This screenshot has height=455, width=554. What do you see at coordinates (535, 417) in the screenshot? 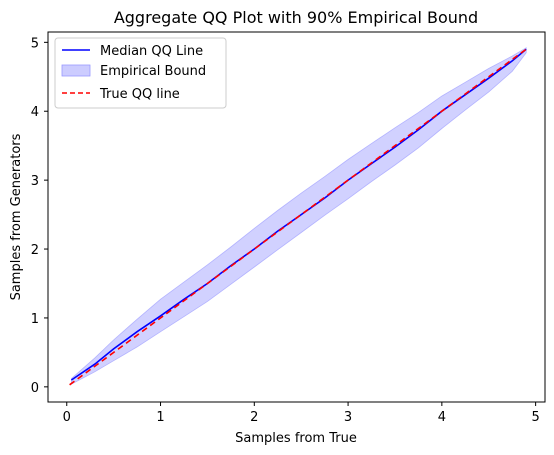
I see `x-tick-label: 5` at bounding box center [535, 417].